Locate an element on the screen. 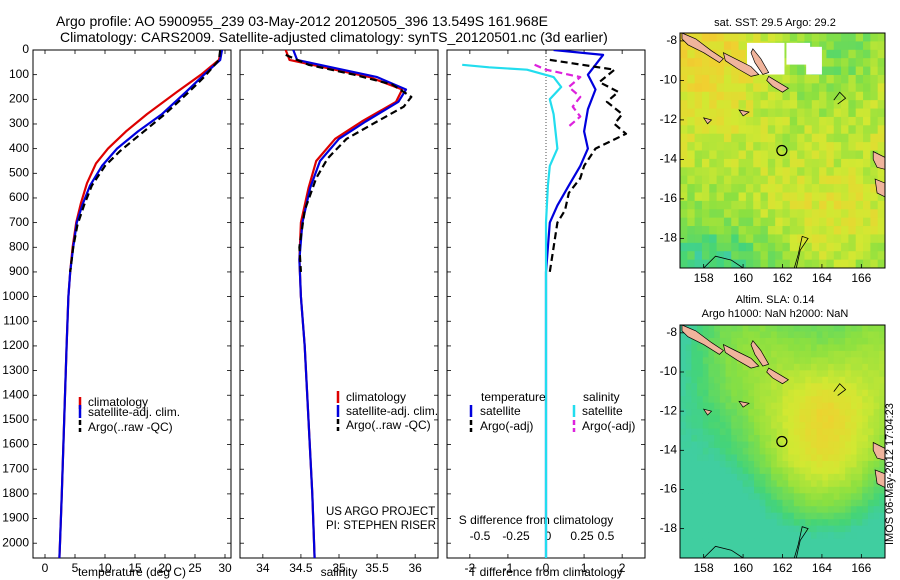 The width and height of the screenshot is (900, 580). temp-xlabel: temperature (deg C) is located at coordinates (132, 572).